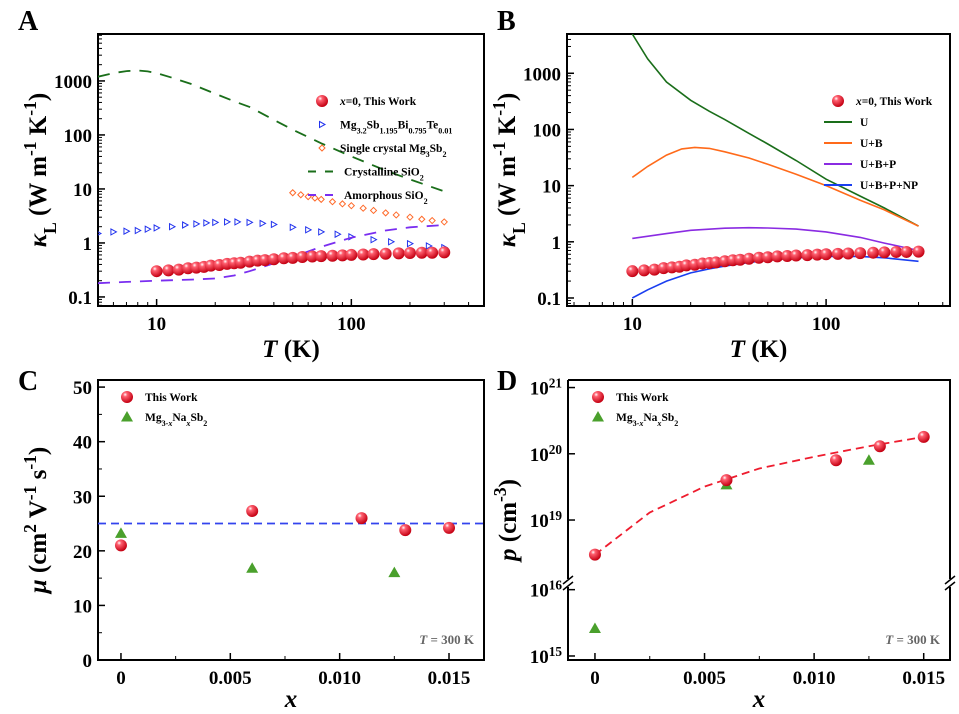 Image resolution: width=959 pixels, height=714 pixels. What do you see at coordinates (507, 381) in the screenshot?
I see `panel-letter: D` at bounding box center [507, 381].